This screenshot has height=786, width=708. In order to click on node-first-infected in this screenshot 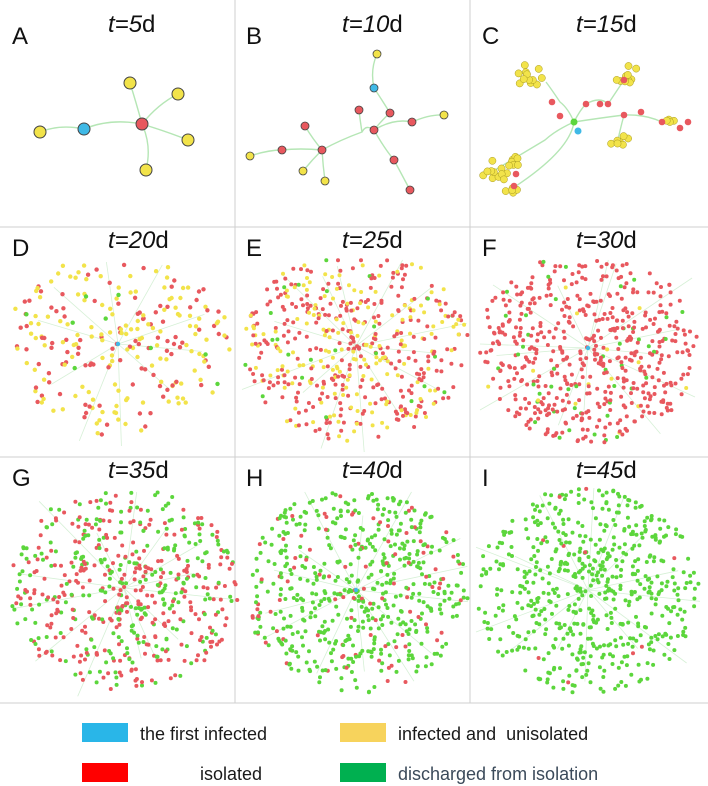, I will do `click(84, 129)`.